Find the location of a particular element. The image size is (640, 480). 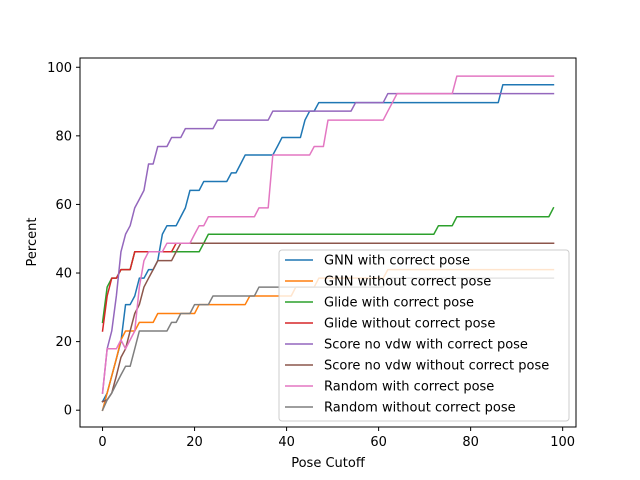

y-tick-label: 60 is located at coordinates (63, 205).